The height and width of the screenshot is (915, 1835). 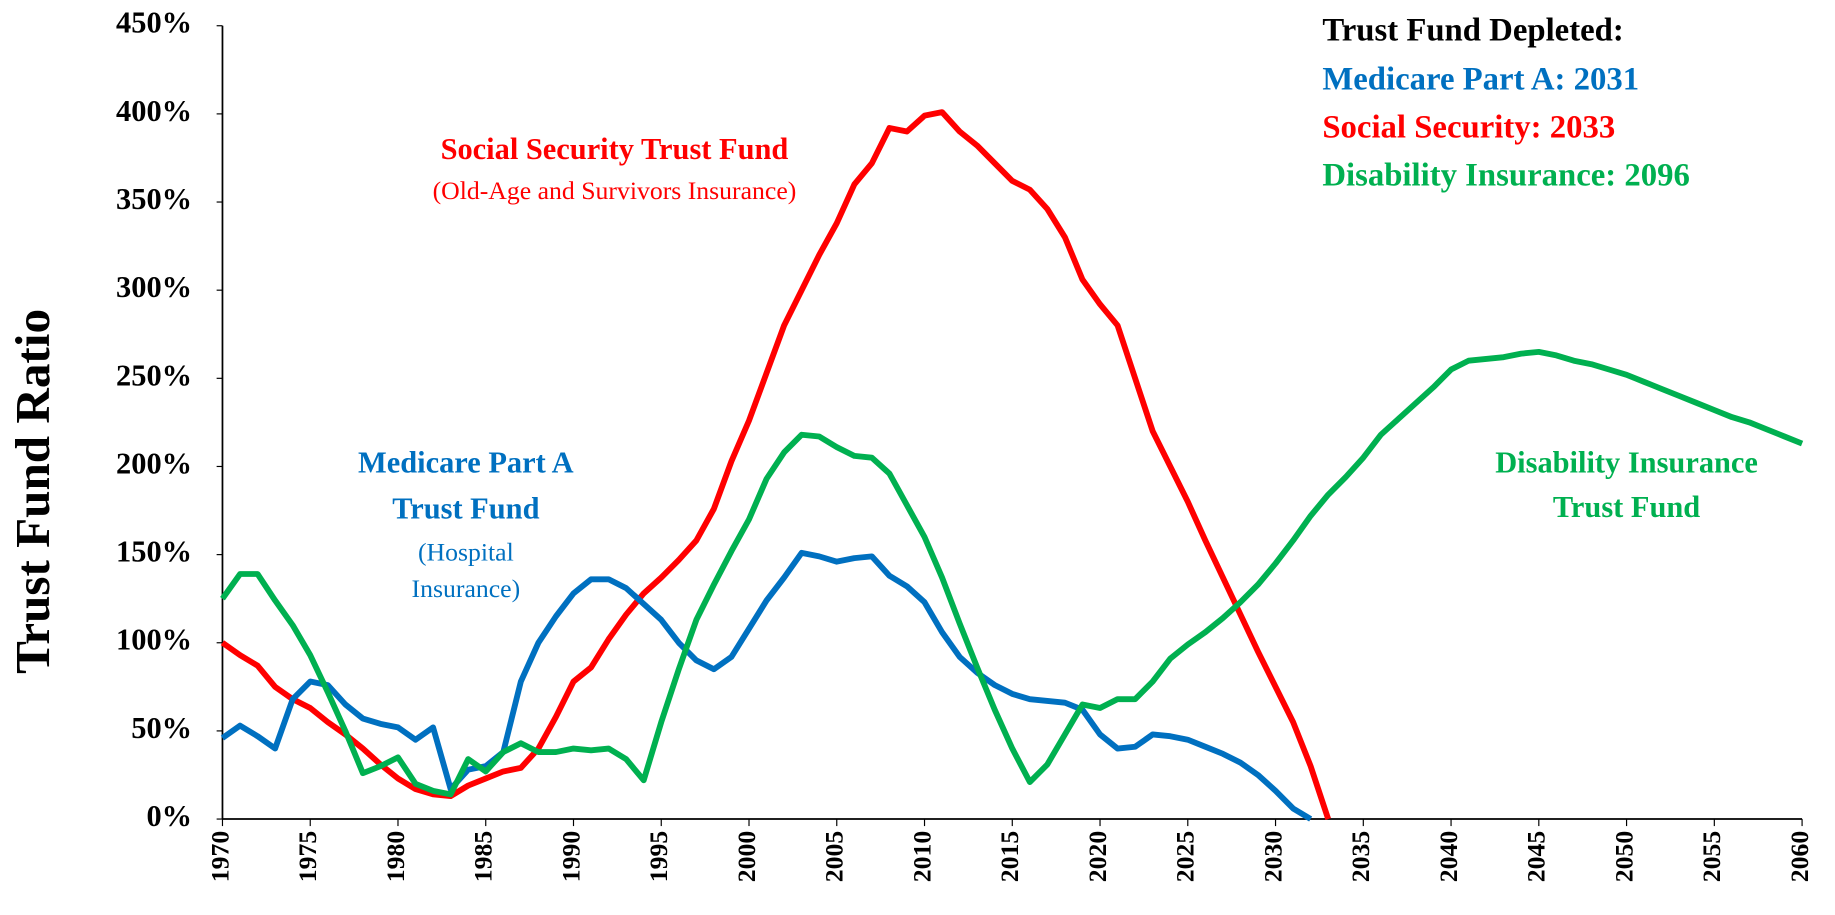 What do you see at coordinates (615, 149) in the screenshot?
I see `annotation: Social Security Trust Fund` at bounding box center [615, 149].